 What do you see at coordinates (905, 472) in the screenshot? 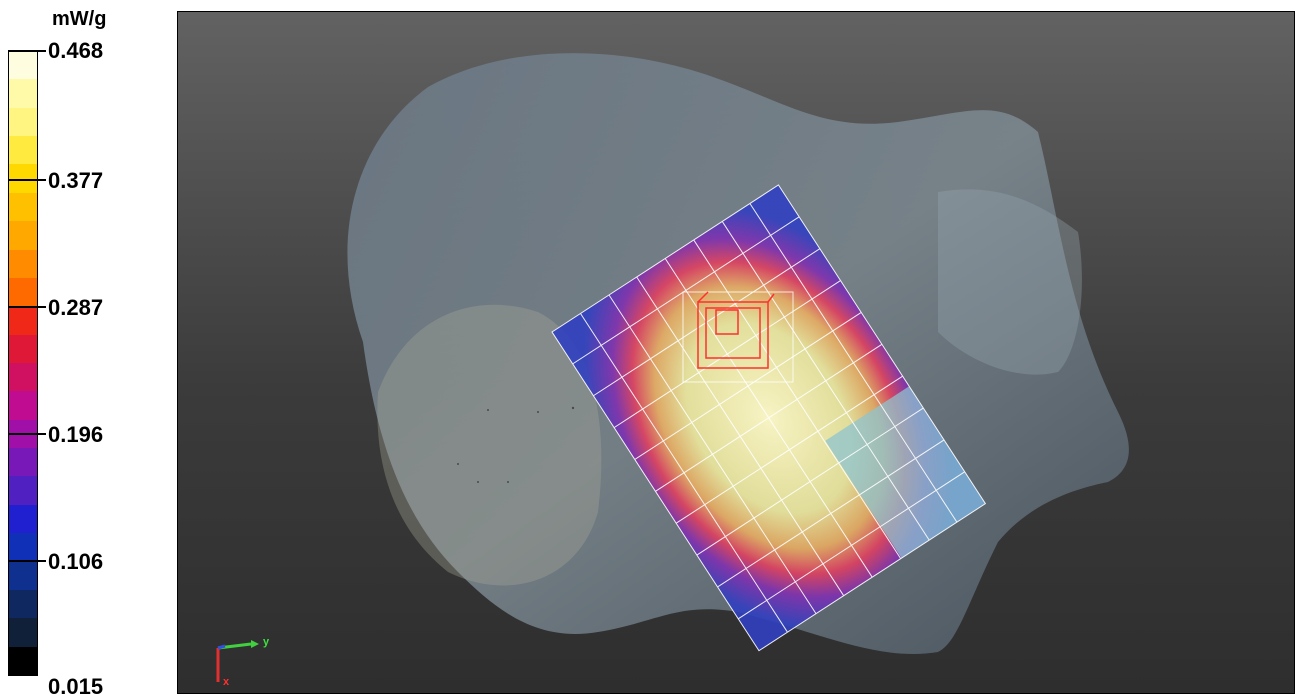
I see `zoom-scan-block` at bounding box center [905, 472].